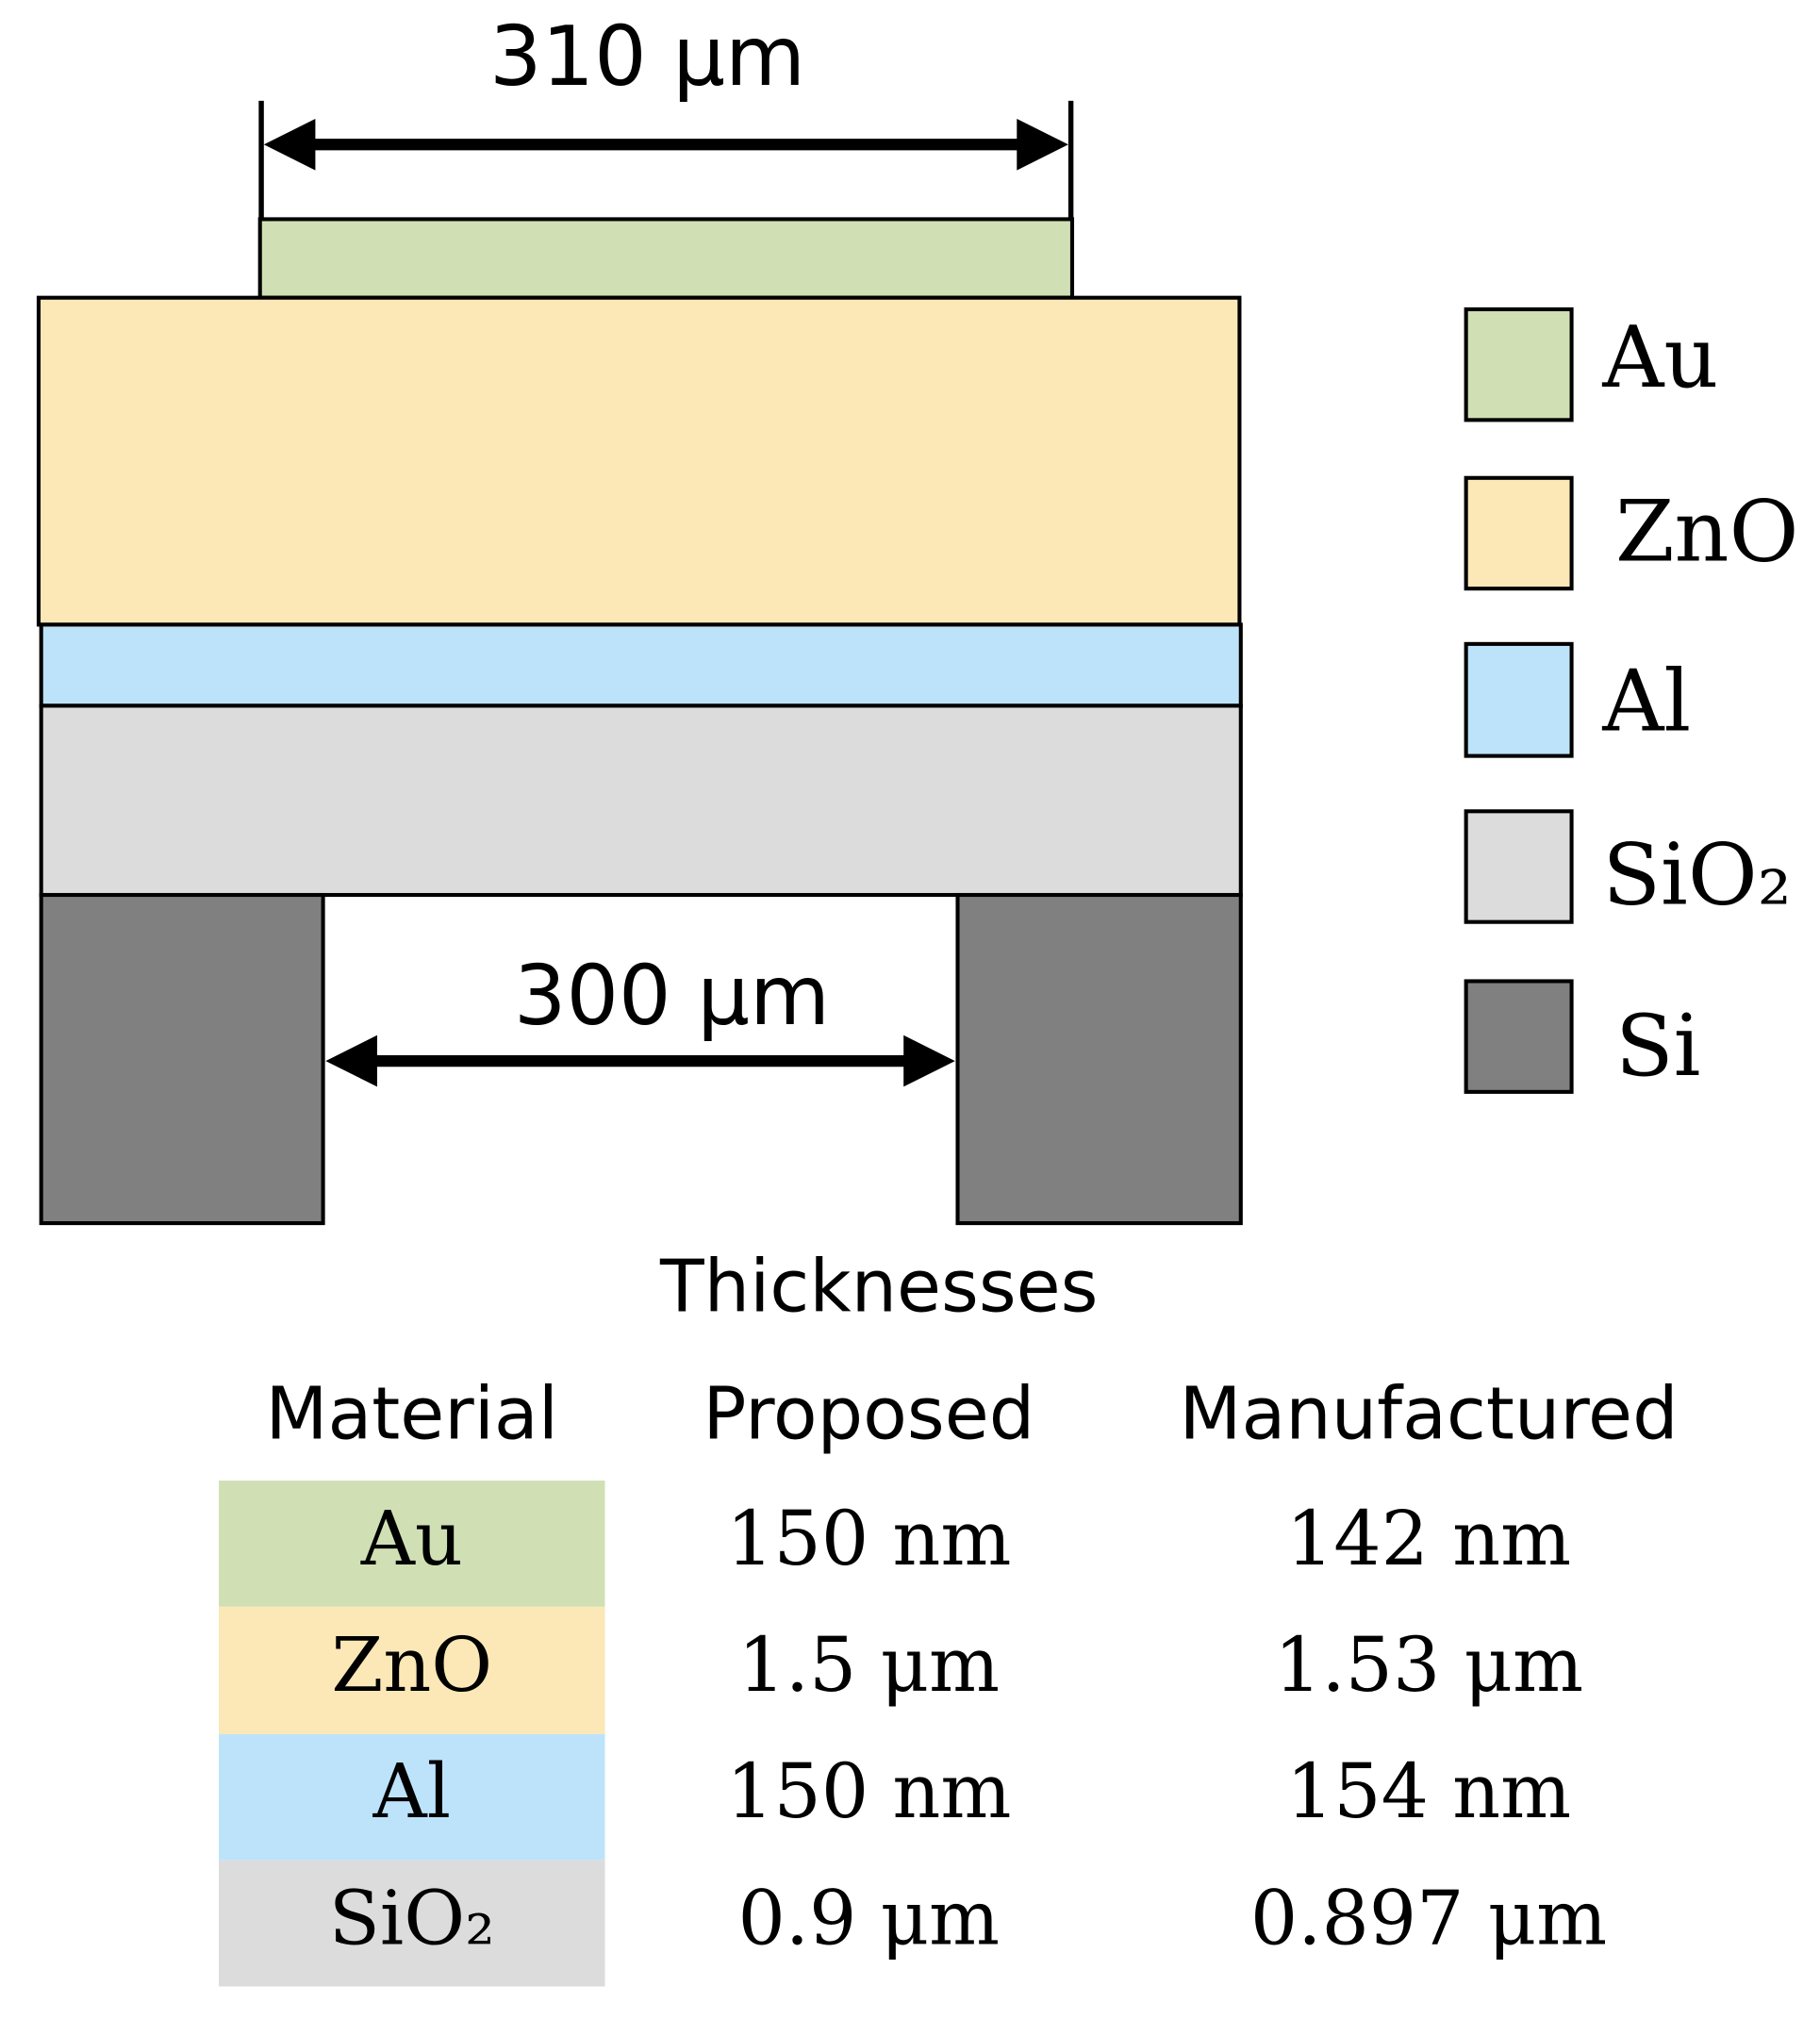  Describe the element at coordinates (1430, 1415) in the screenshot. I see `table-header: Manufactured` at that location.